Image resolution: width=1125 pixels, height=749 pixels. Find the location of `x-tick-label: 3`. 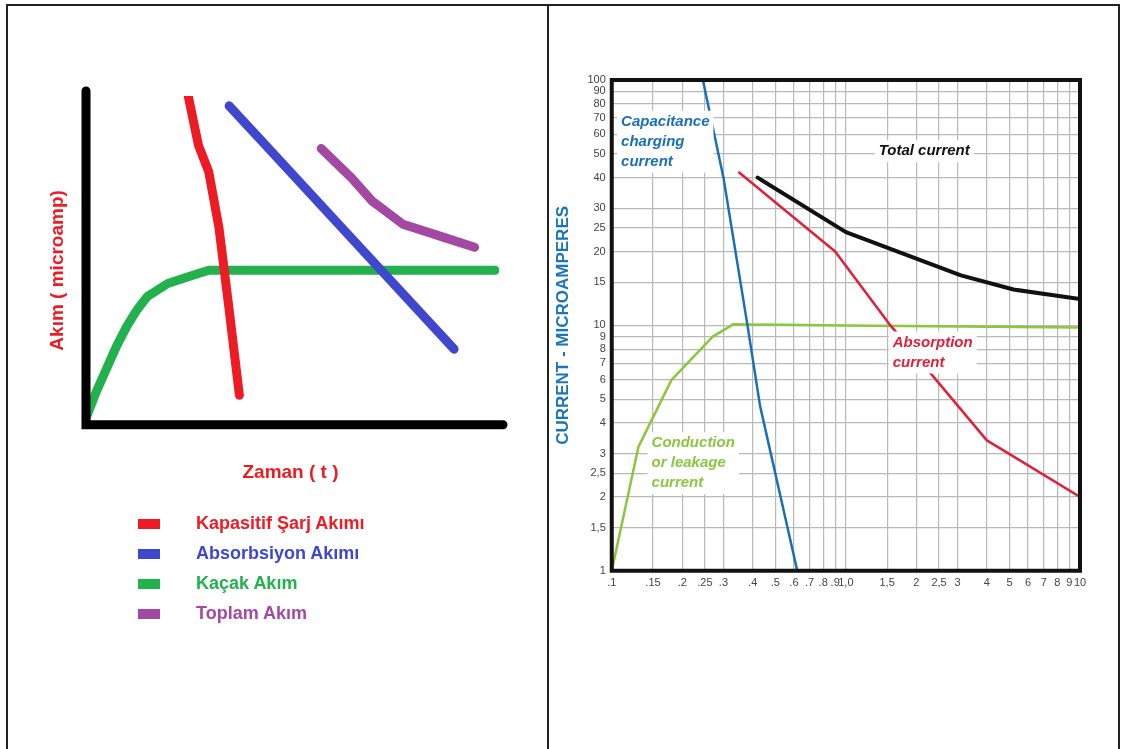

x-tick-label: 3 is located at coordinates (957, 582).